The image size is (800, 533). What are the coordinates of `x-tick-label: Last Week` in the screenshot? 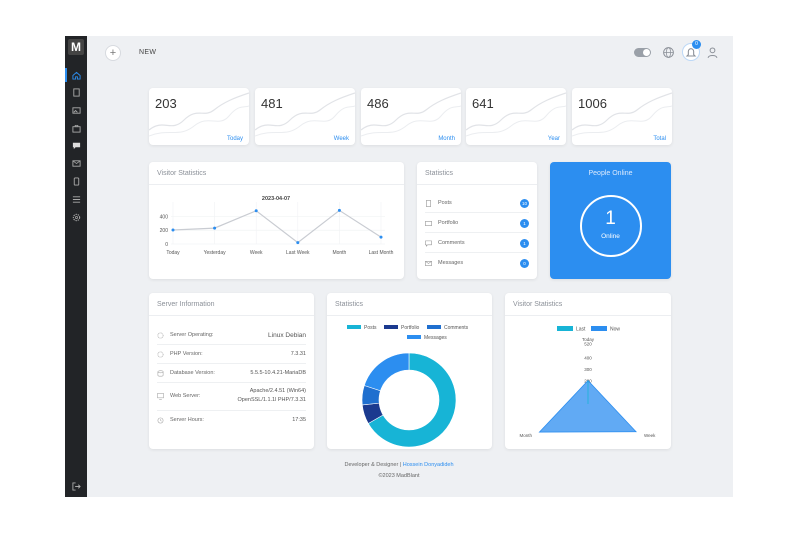 It's located at (298, 253).